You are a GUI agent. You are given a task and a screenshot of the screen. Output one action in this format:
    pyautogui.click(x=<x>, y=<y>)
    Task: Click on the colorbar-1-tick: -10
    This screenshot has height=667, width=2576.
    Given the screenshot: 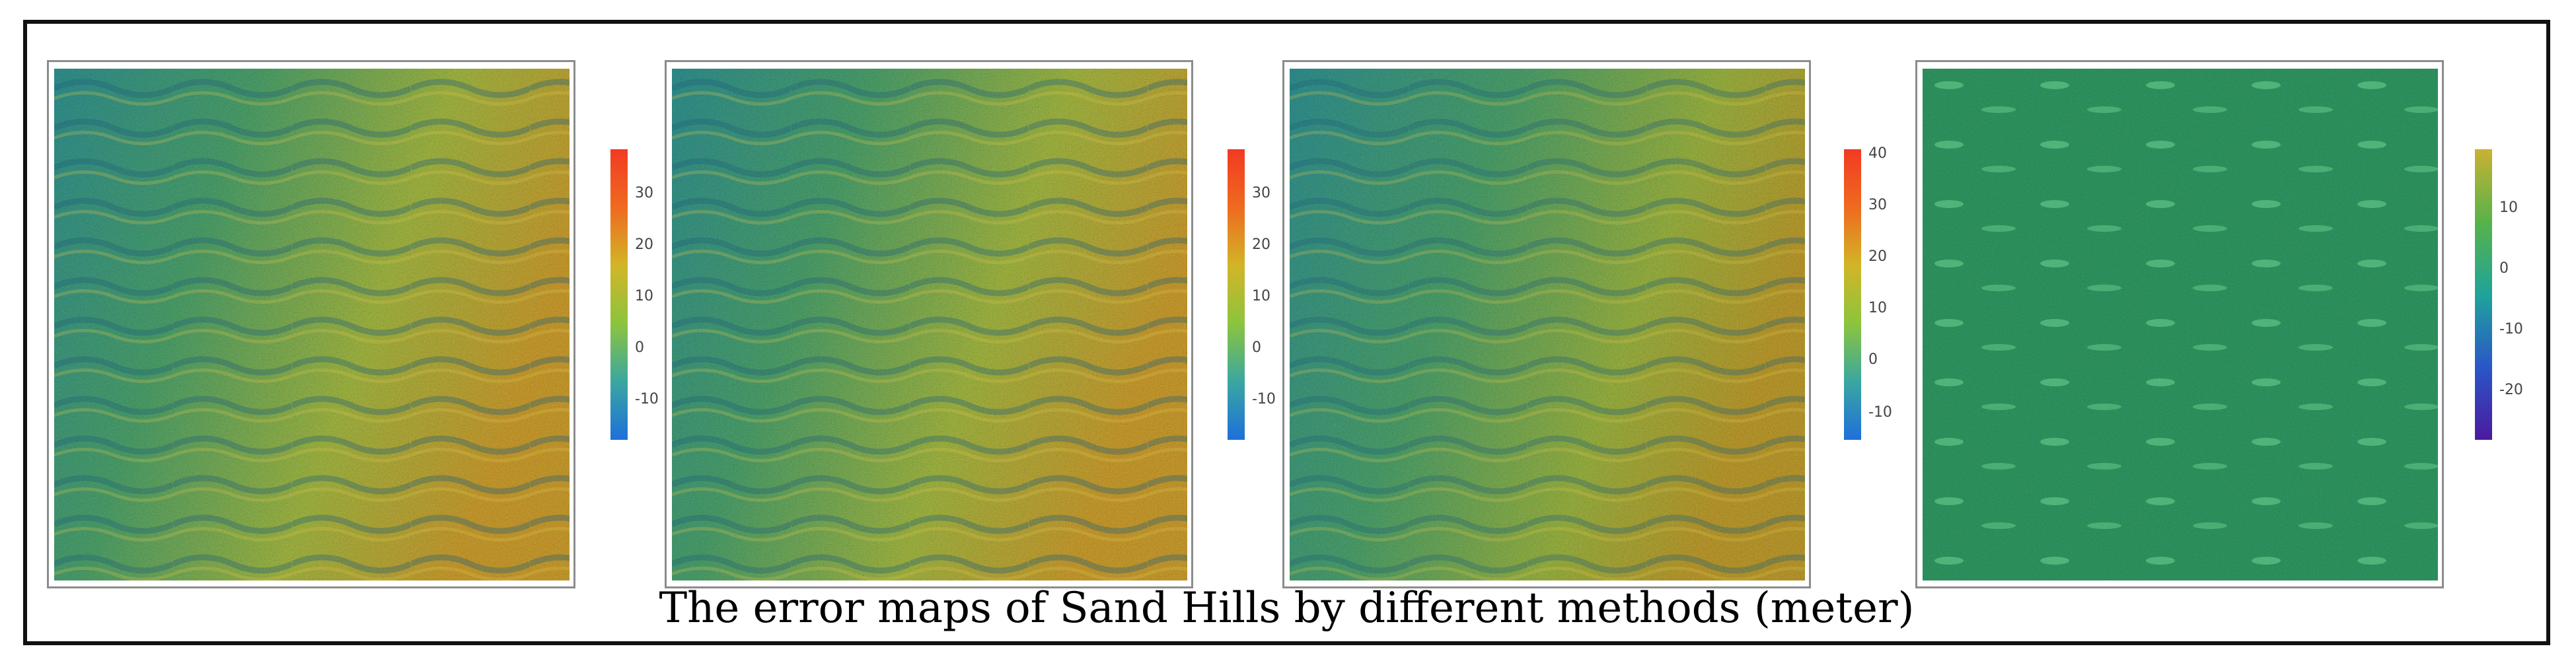 What is the action you would take?
    pyautogui.click(x=647, y=399)
    